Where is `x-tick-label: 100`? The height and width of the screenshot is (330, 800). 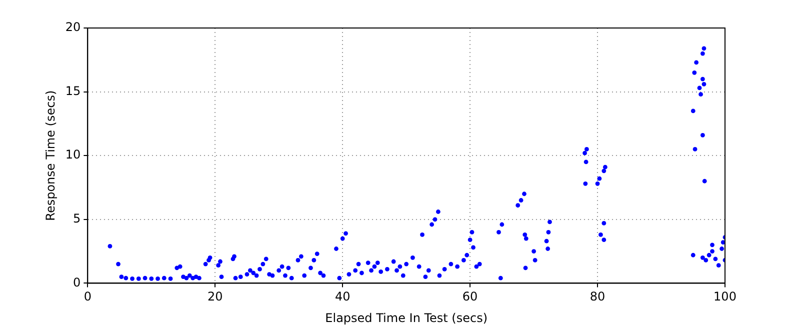
x-tick-label: 100 is located at coordinates (725, 297).